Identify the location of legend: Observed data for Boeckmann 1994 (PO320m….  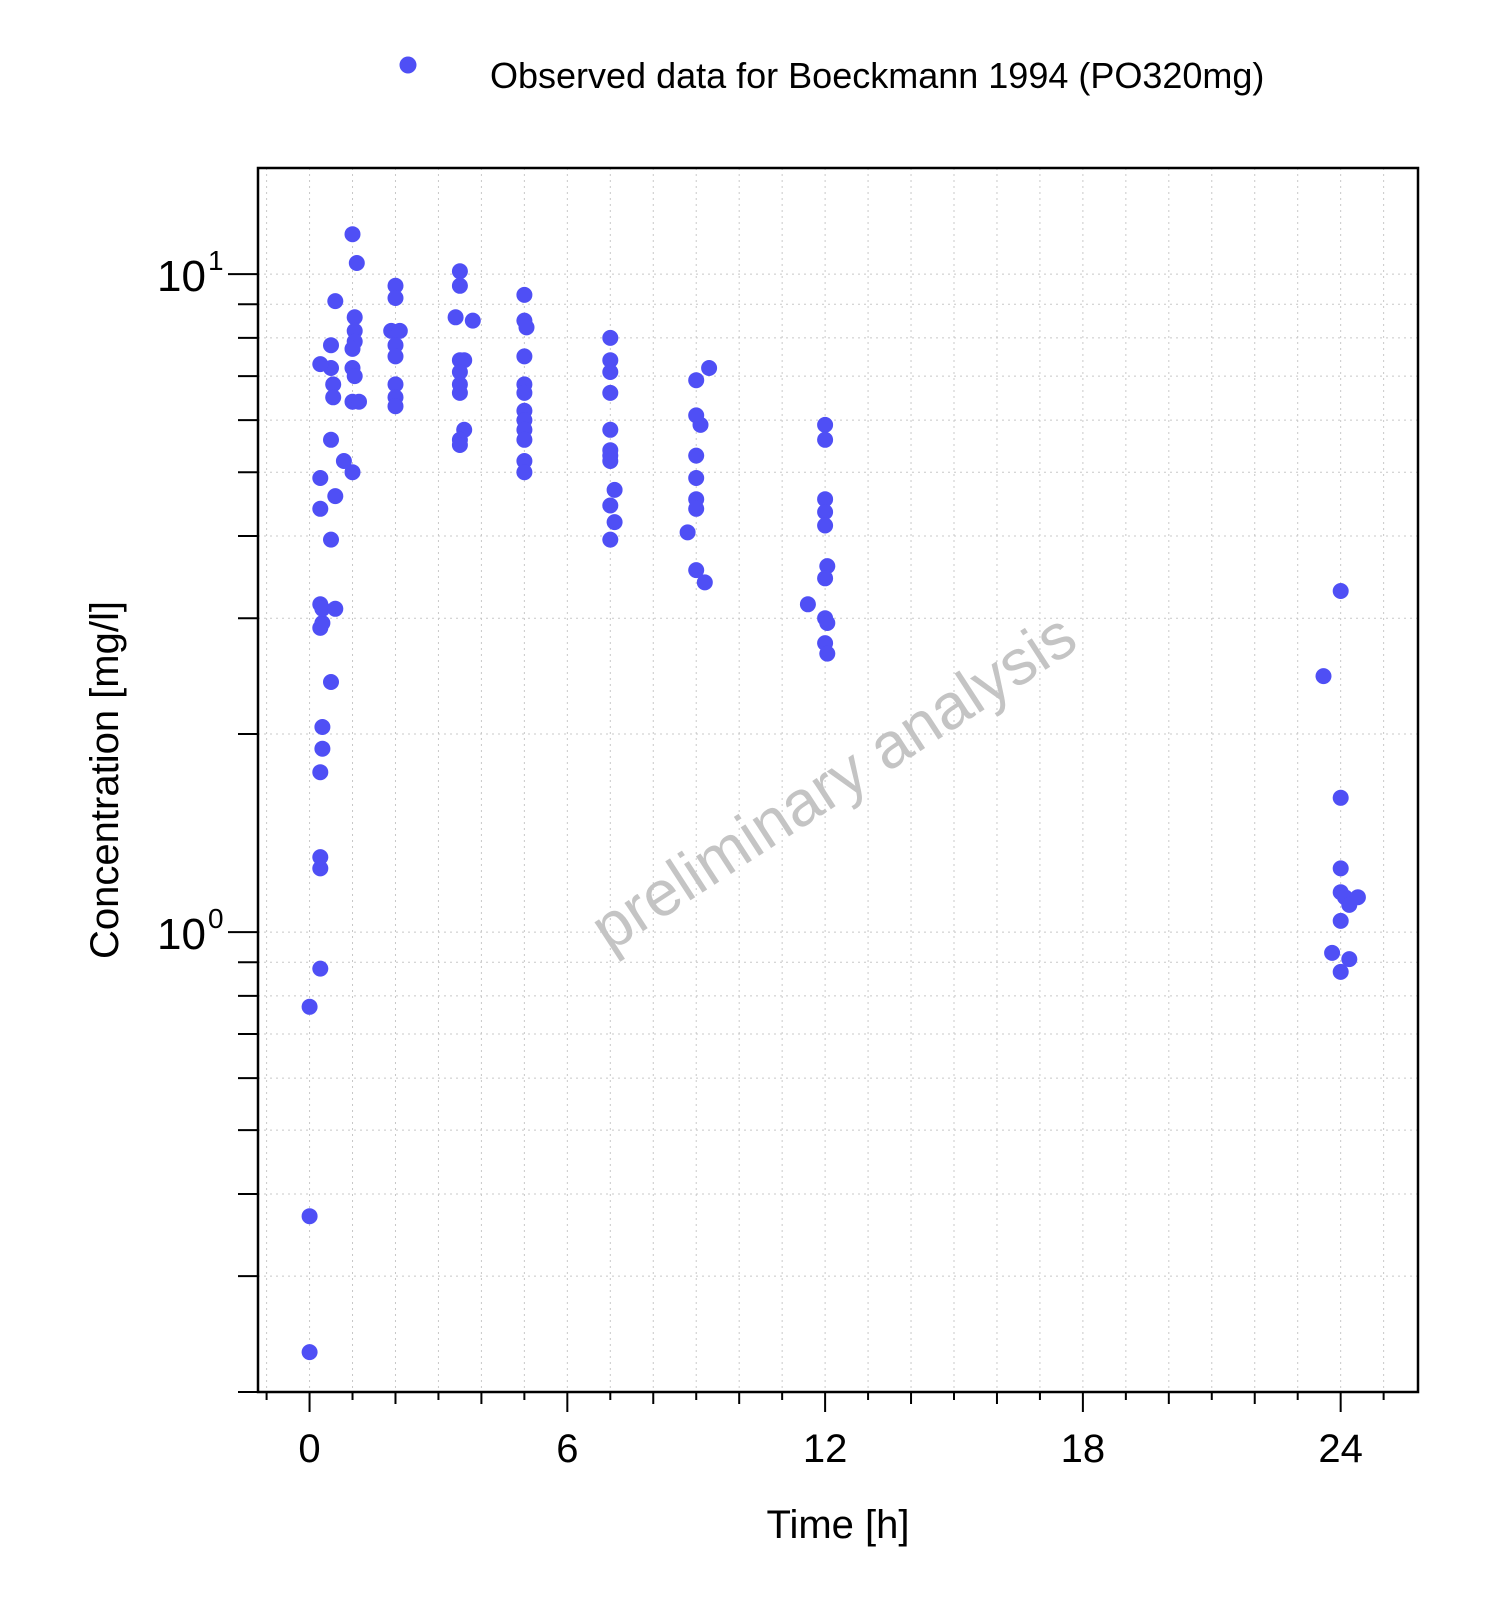
(831, 75).